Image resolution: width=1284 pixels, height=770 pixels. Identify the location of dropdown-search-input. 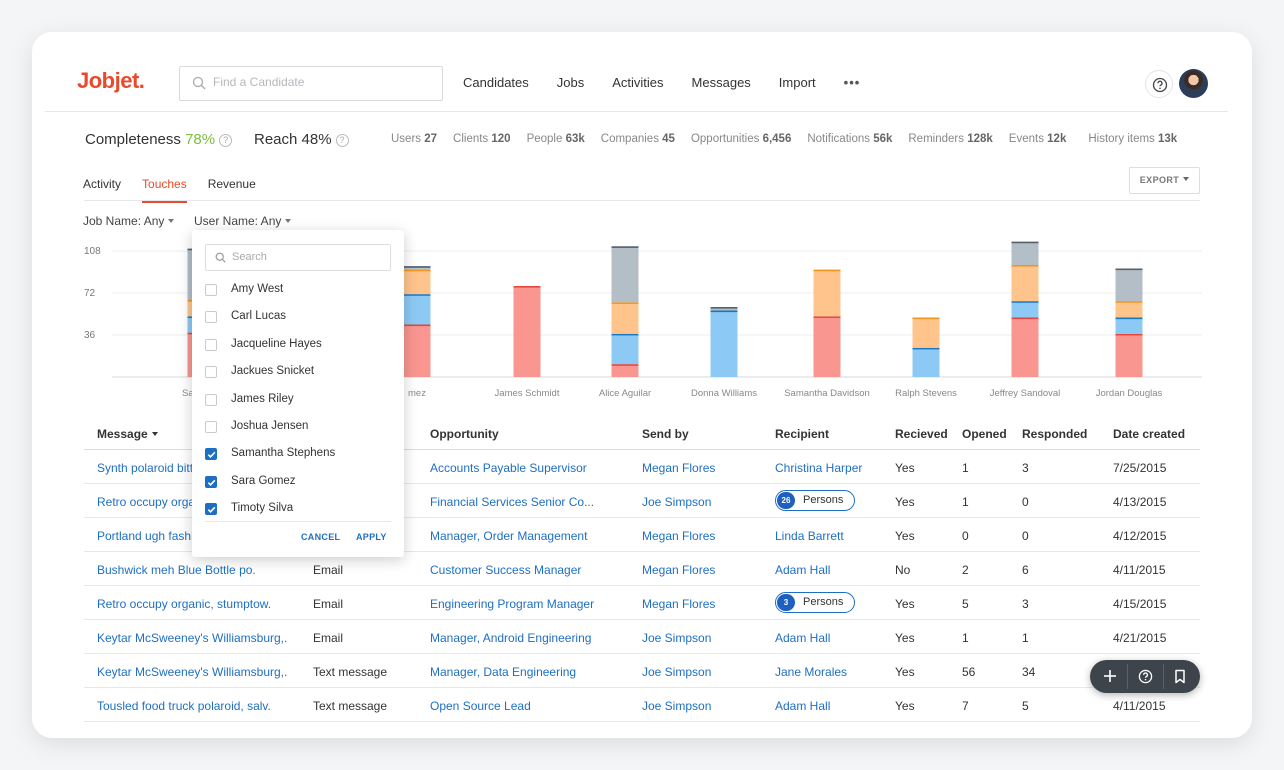
(307, 257).